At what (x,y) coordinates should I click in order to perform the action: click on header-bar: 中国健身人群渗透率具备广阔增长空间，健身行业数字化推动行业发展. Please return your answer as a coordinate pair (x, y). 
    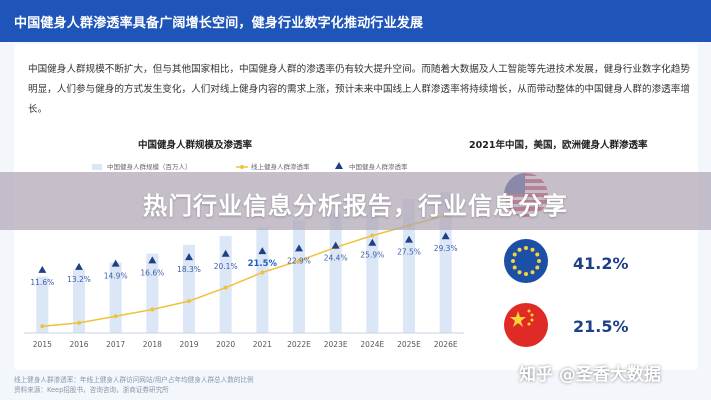
    Looking at the image, I should click on (355, 21).